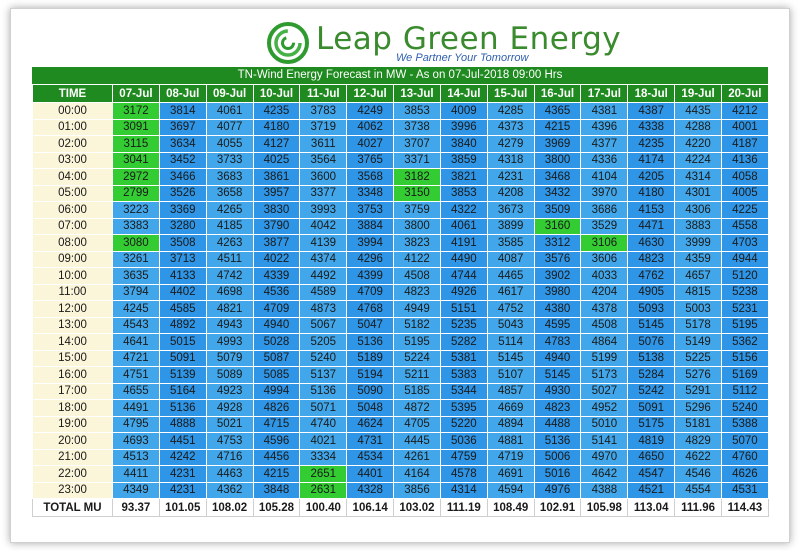 The image size is (800, 551). Describe the element at coordinates (323, 93) in the screenshot. I see `date-header: 11-Jul` at that location.